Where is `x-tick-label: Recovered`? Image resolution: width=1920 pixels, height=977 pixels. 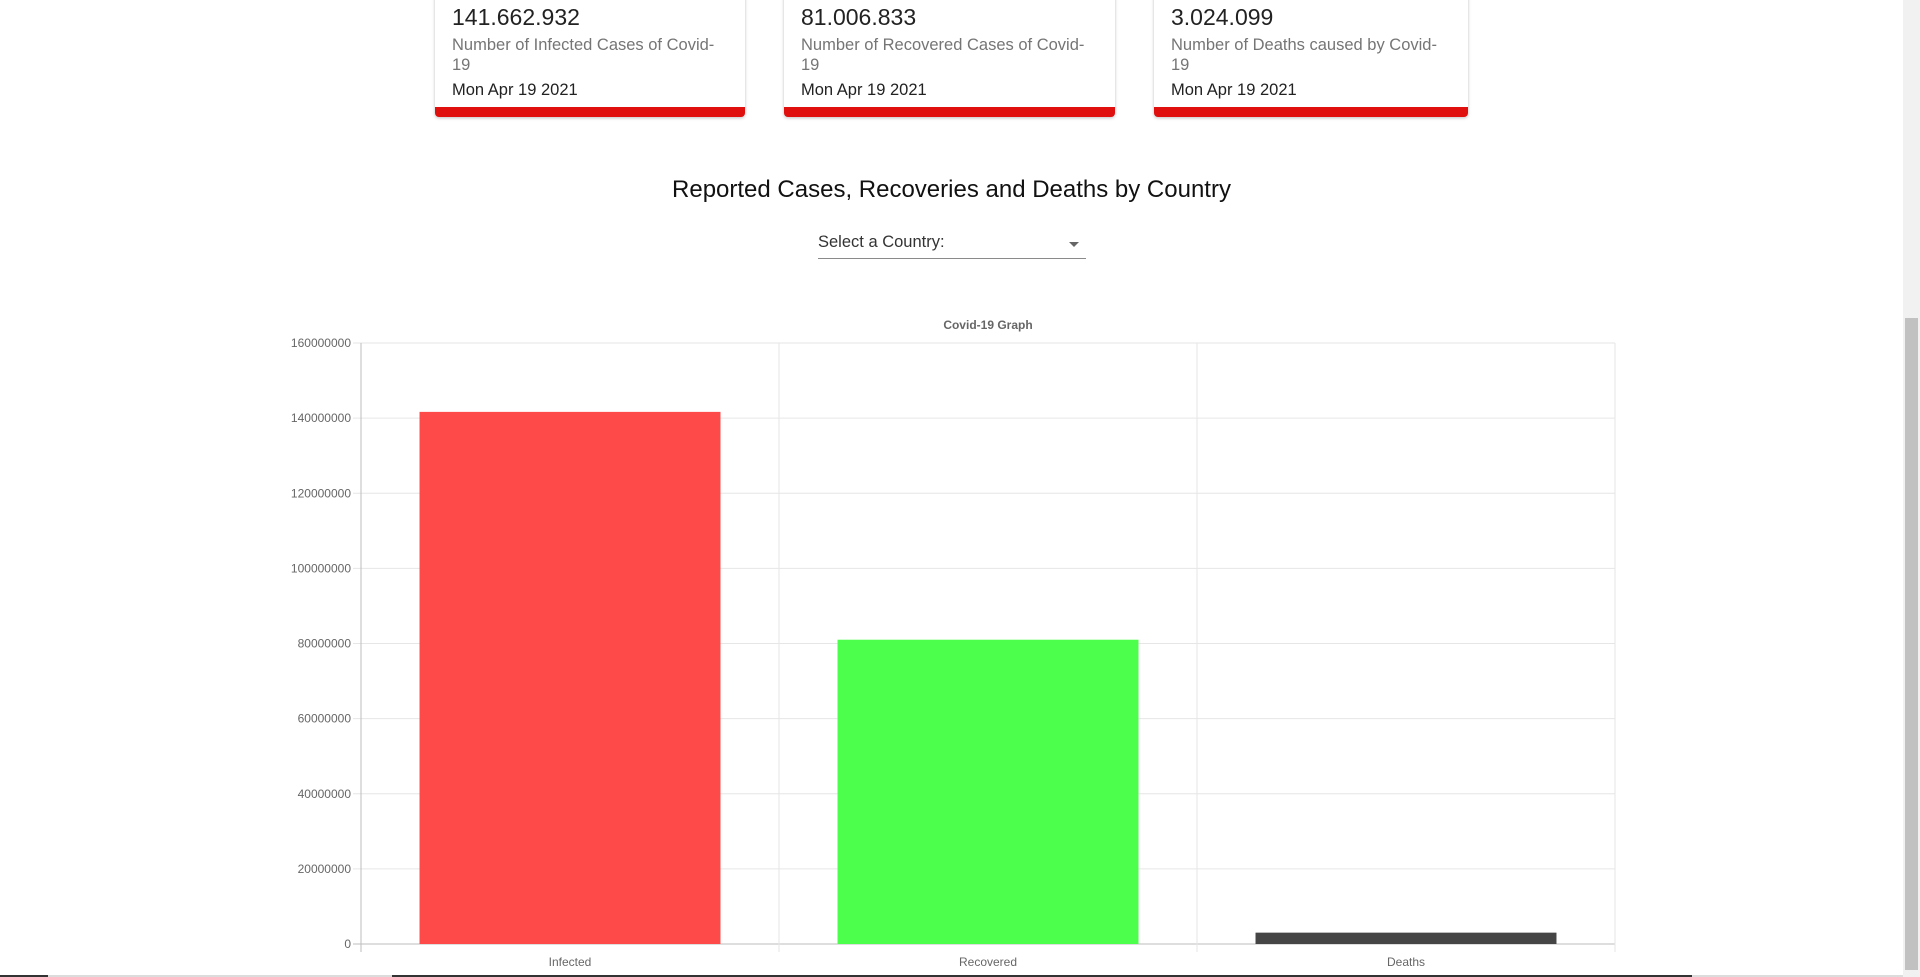 x-tick-label: Recovered is located at coordinates (988, 962).